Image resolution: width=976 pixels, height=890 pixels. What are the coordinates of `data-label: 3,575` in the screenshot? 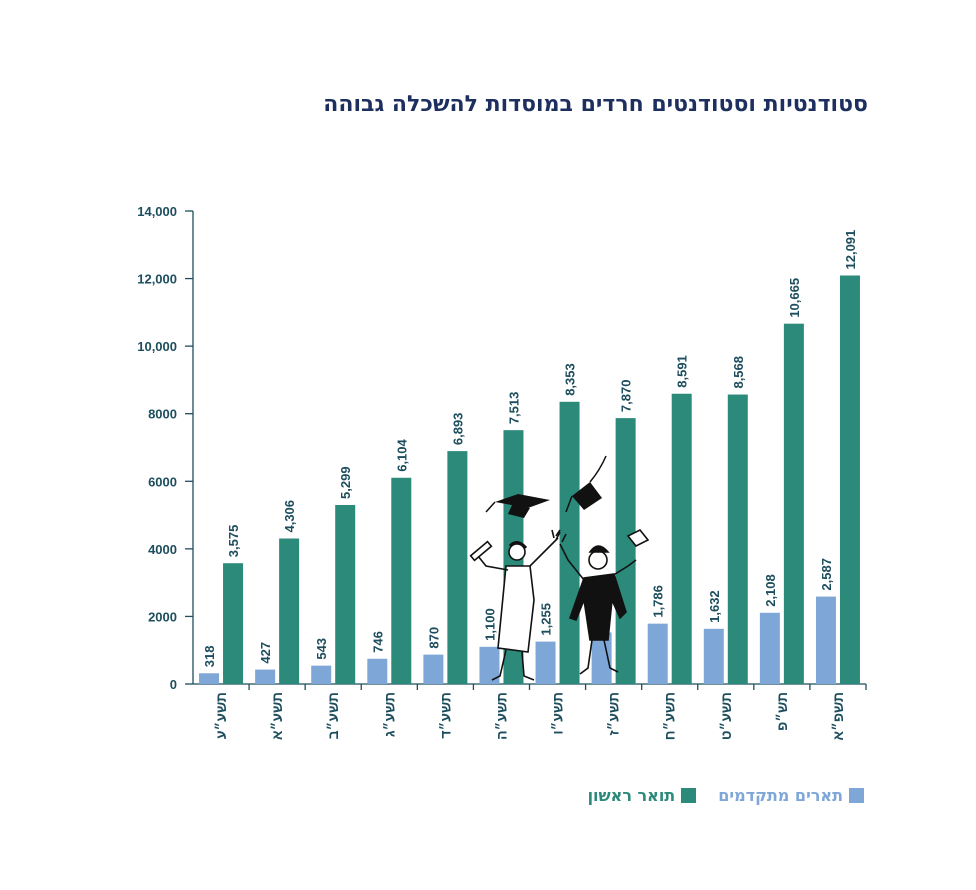 It's located at (233, 541).